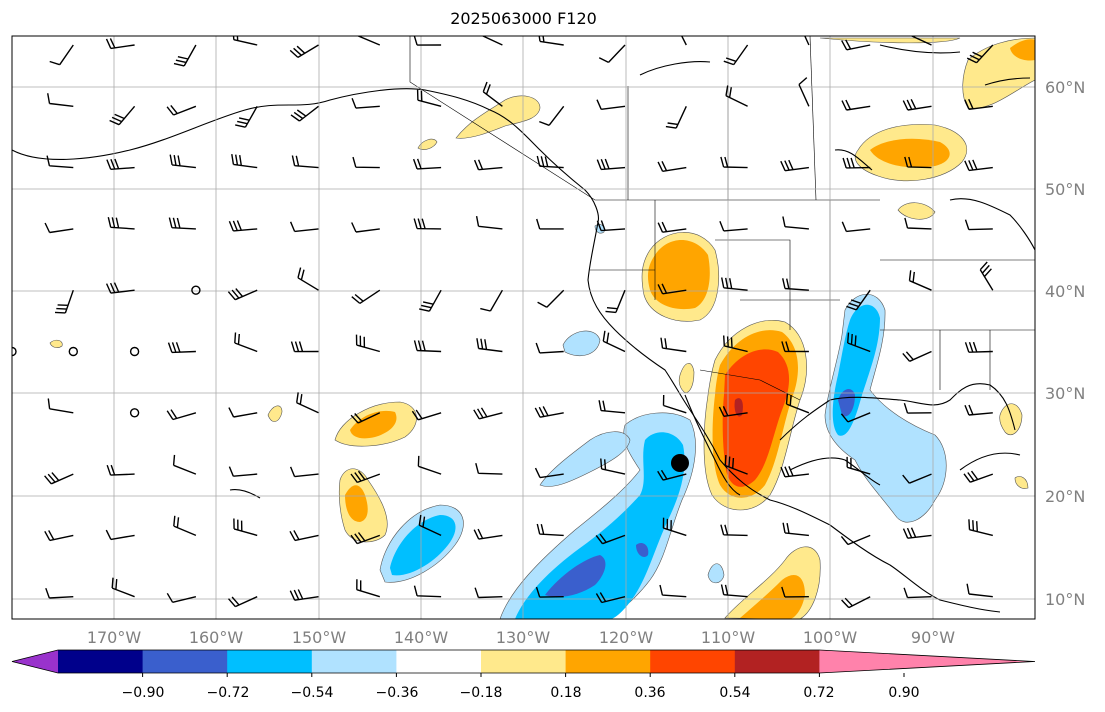 Image resolution: width=1105 pixels, height=712 pixels. What do you see at coordinates (114, 637) in the screenshot?
I see `lon-label: 170°W` at bounding box center [114, 637].